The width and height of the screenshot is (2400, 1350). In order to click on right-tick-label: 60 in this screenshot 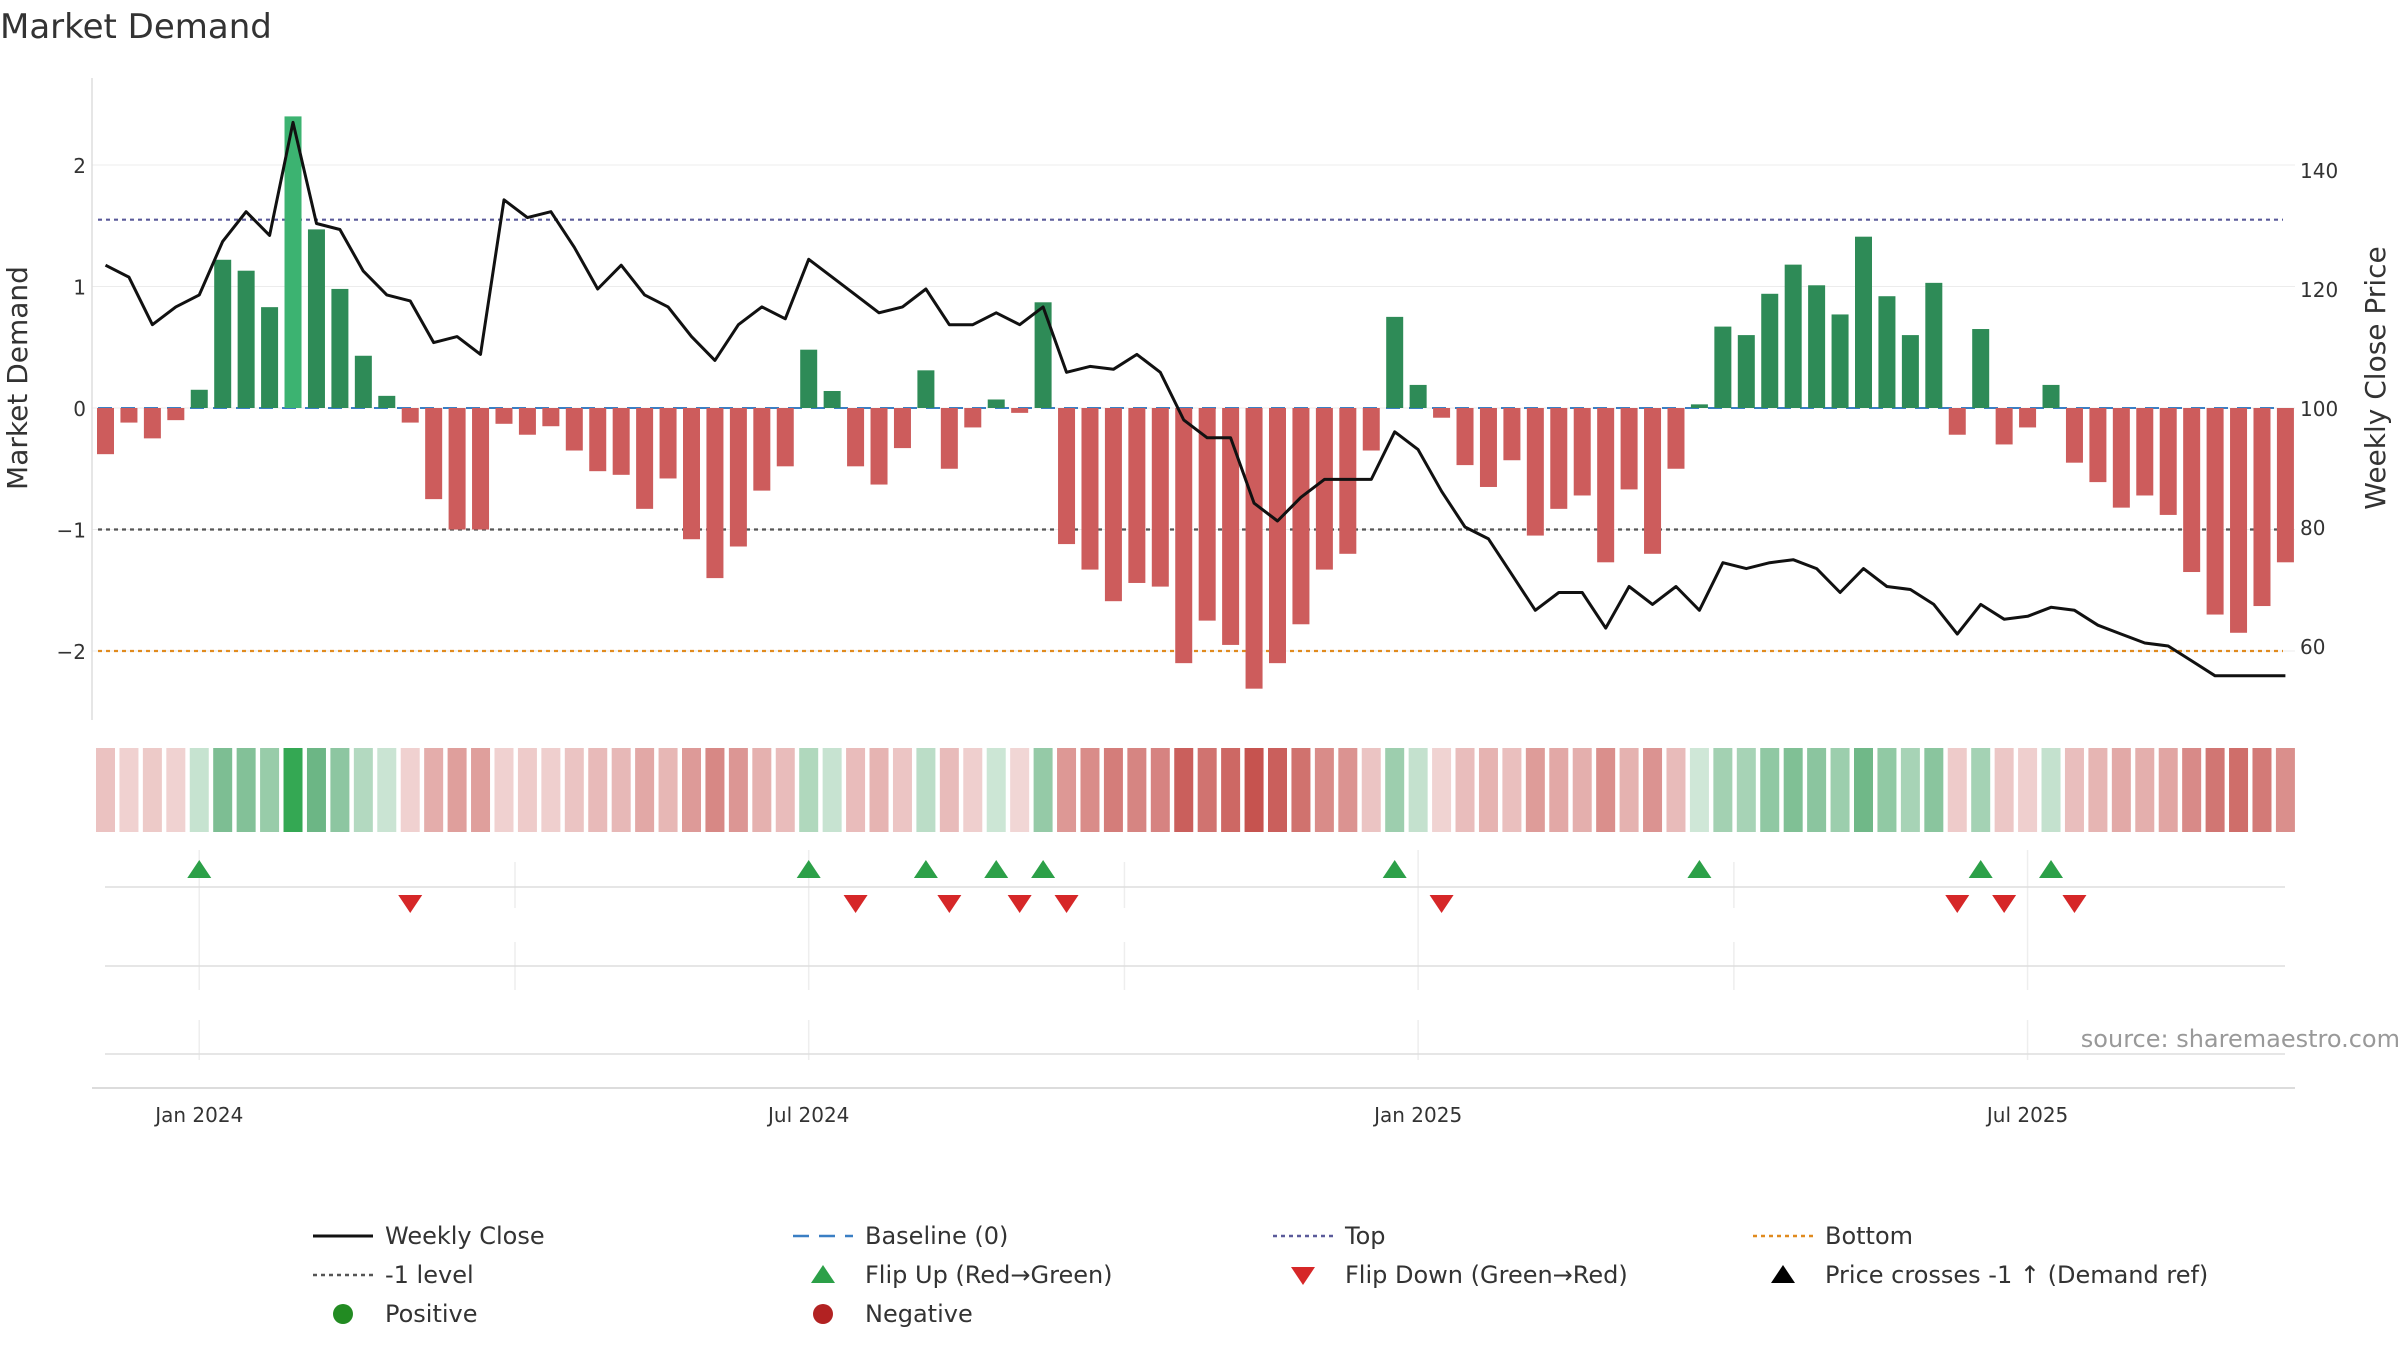, I will do `click(2312, 647)`.